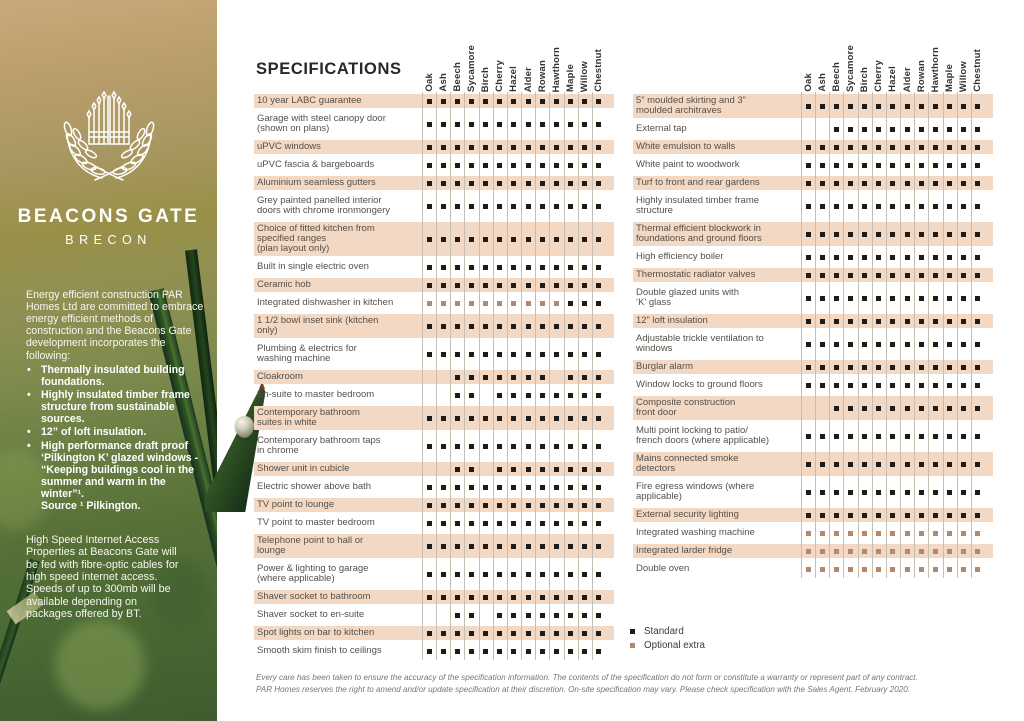  What do you see at coordinates (316, 394) in the screenshot?
I see `spec-label: En-suite to master bedroom` at bounding box center [316, 394].